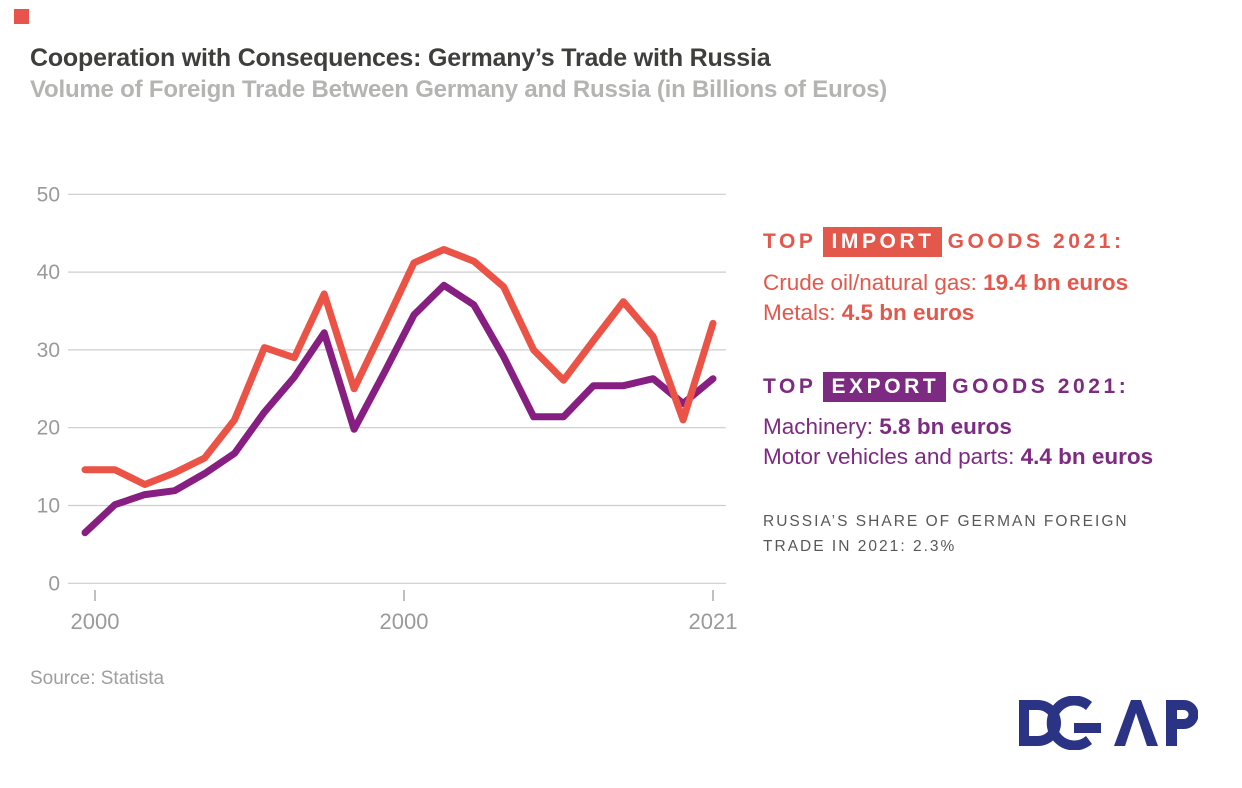  I want to click on export-heading-pre: TOP, so click(790, 386).